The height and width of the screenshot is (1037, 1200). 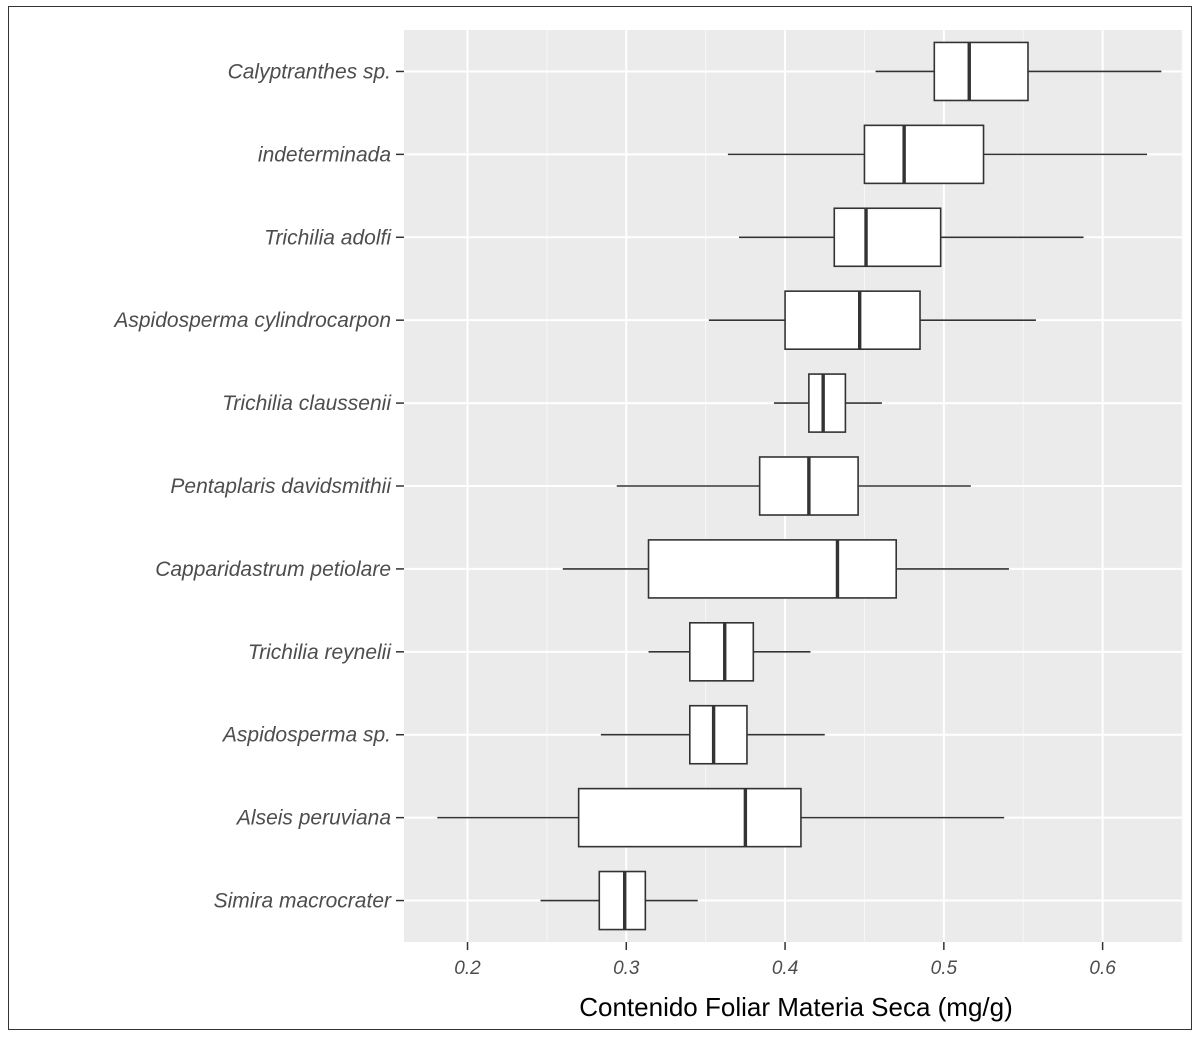 I want to click on y-tick-label: Aspidosperma sp., so click(x=306, y=735).